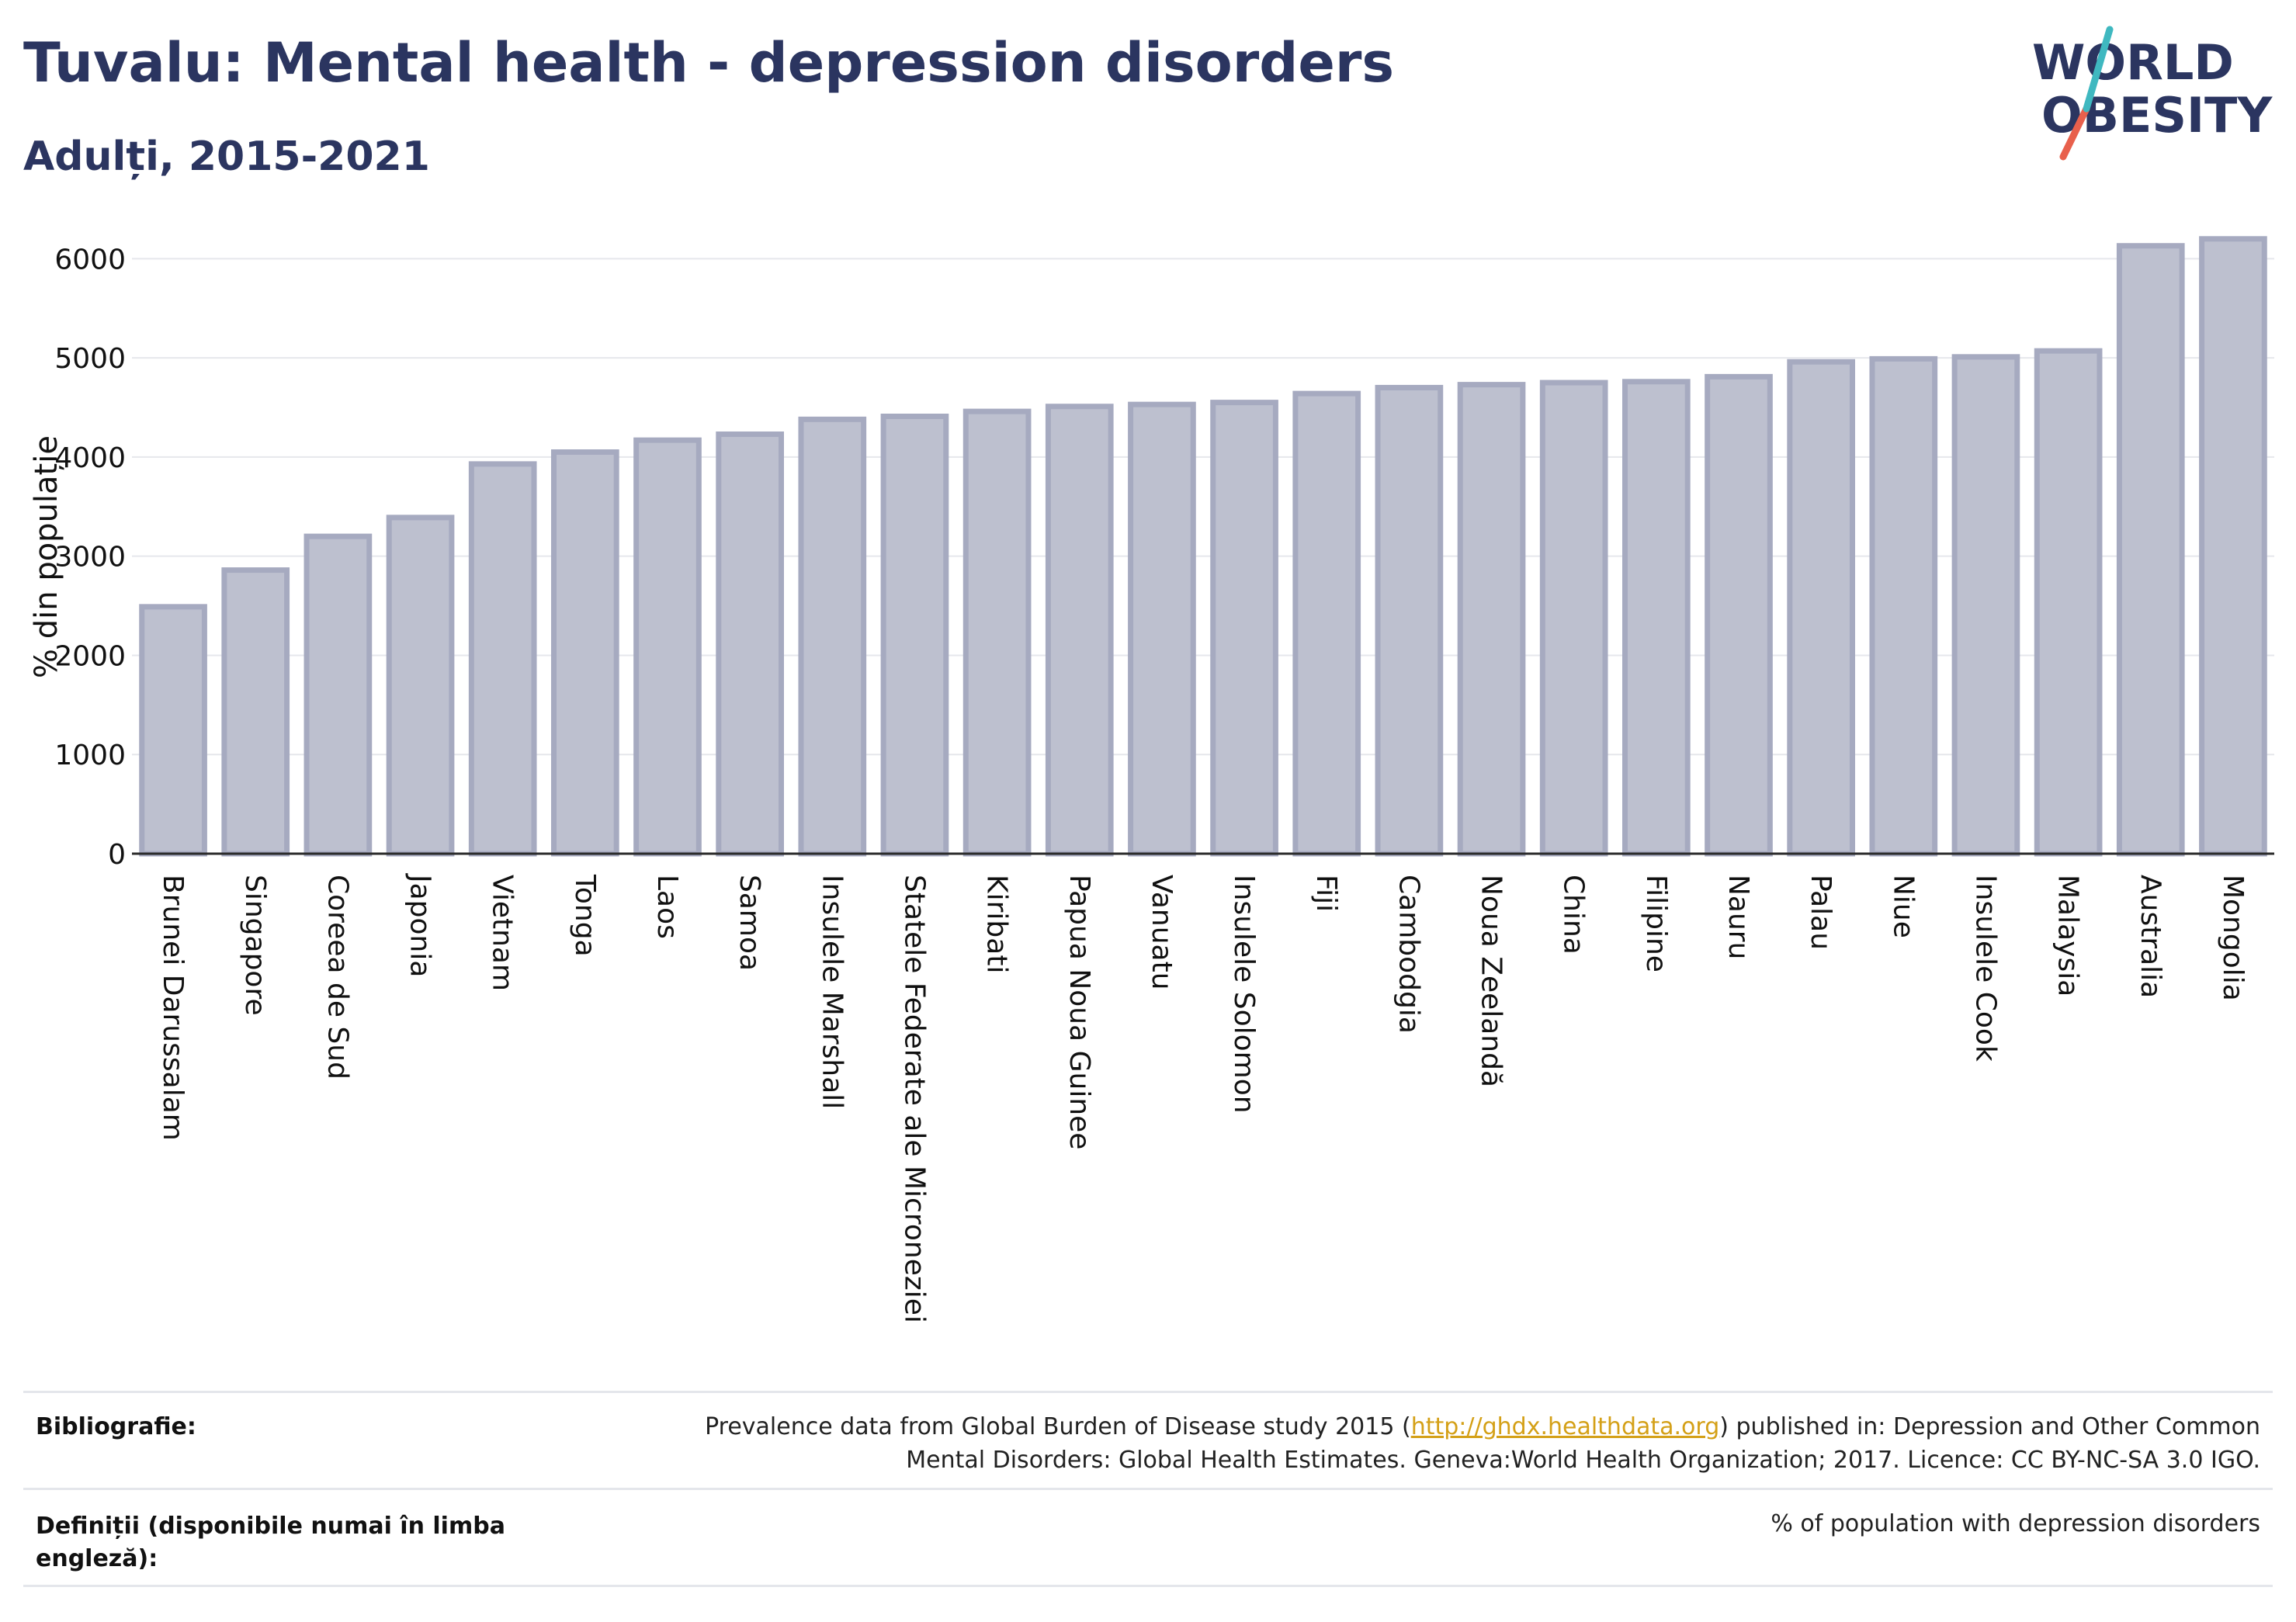 This screenshot has width=2296, height=1622. What do you see at coordinates (2068, 935) in the screenshot?
I see `x-tick-label: Malaysia` at bounding box center [2068, 935].